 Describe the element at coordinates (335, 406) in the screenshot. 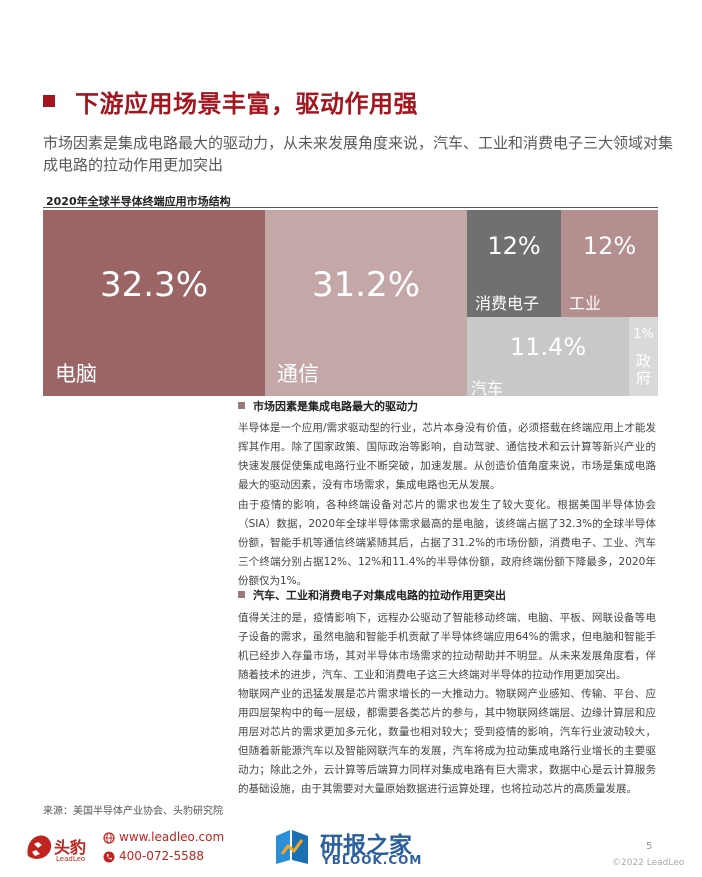

I see `section-heading-1: 市场因素是集成电路最大的驱动力` at that location.